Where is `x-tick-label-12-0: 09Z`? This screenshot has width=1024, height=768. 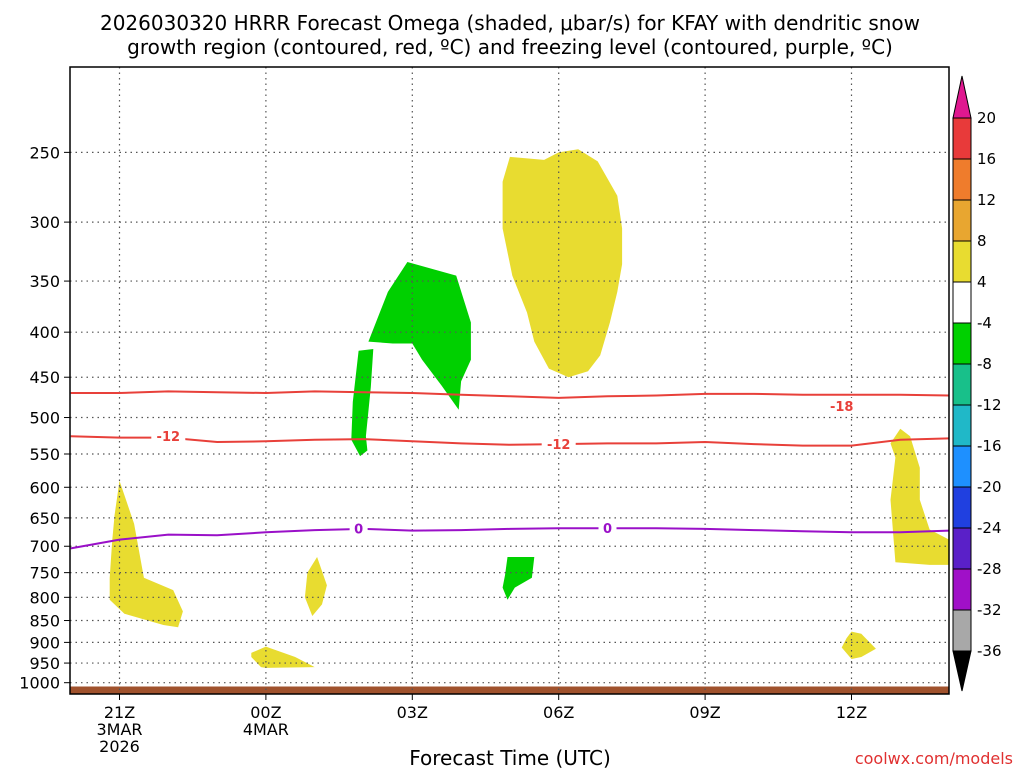
x-tick-label-12-0: 09Z is located at coordinates (704, 712).